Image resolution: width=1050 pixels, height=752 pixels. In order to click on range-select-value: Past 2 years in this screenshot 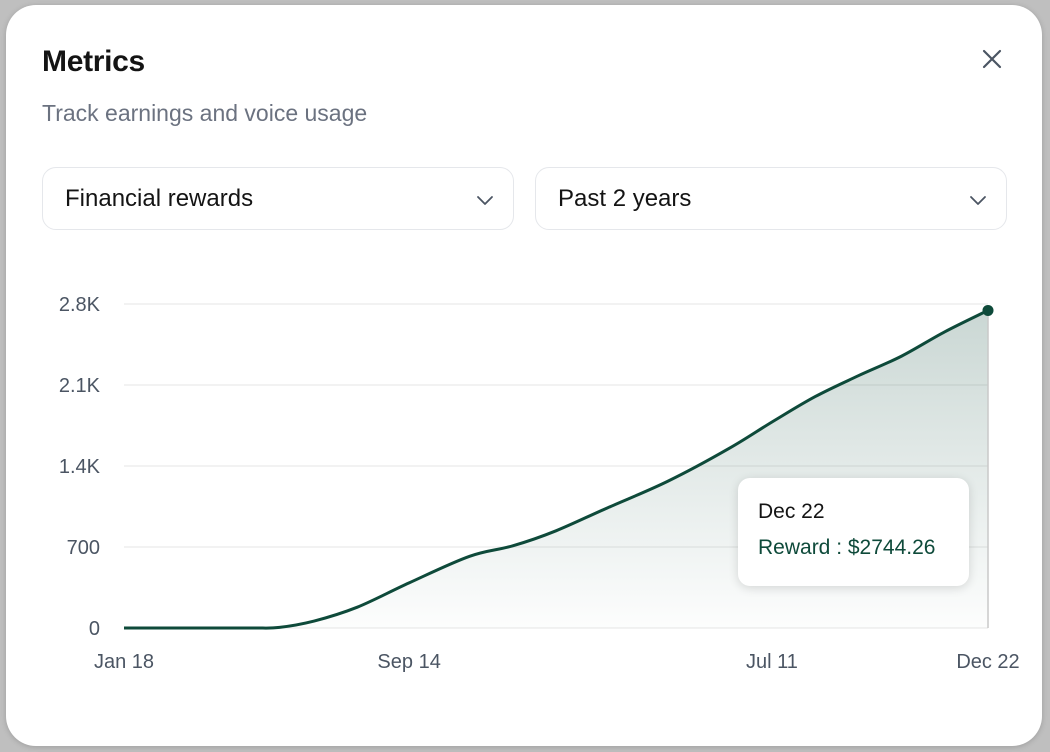, I will do `click(625, 198)`.